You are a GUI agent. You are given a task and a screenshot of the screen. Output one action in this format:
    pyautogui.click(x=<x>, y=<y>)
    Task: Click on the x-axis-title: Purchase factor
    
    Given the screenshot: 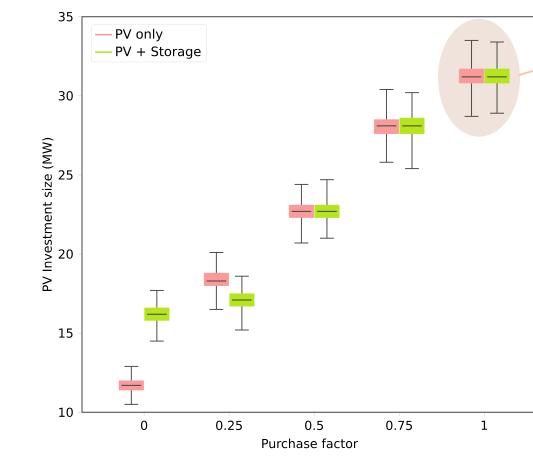 What is the action you would take?
    pyautogui.click(x=310, y=443)
    